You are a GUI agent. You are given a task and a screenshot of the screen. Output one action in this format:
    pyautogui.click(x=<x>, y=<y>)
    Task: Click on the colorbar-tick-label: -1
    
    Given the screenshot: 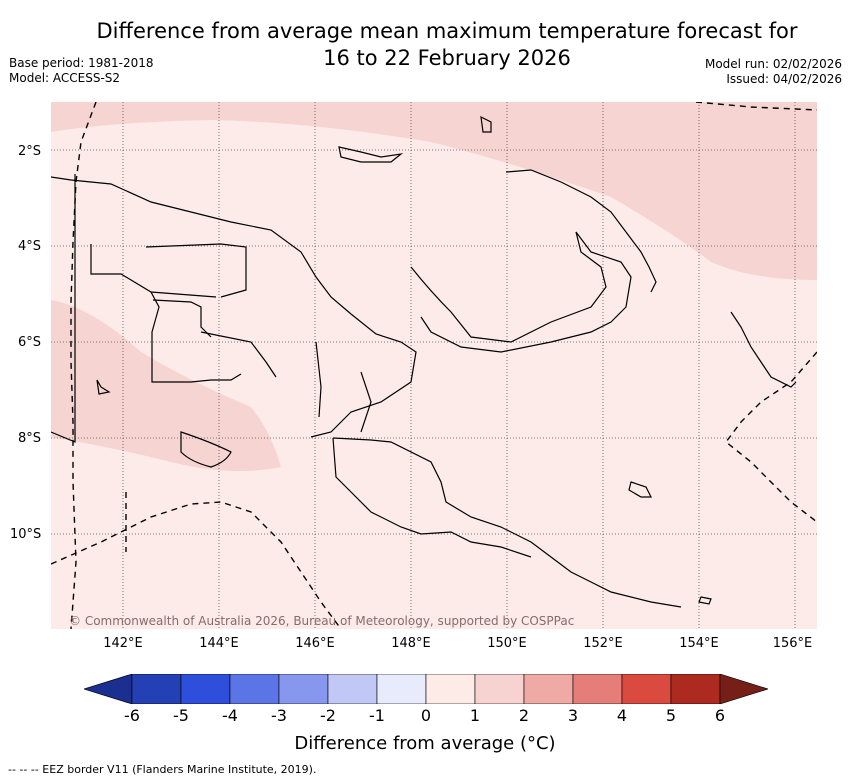 What is the action you would take?
    pyautogui.click(x=377, y=715)
    